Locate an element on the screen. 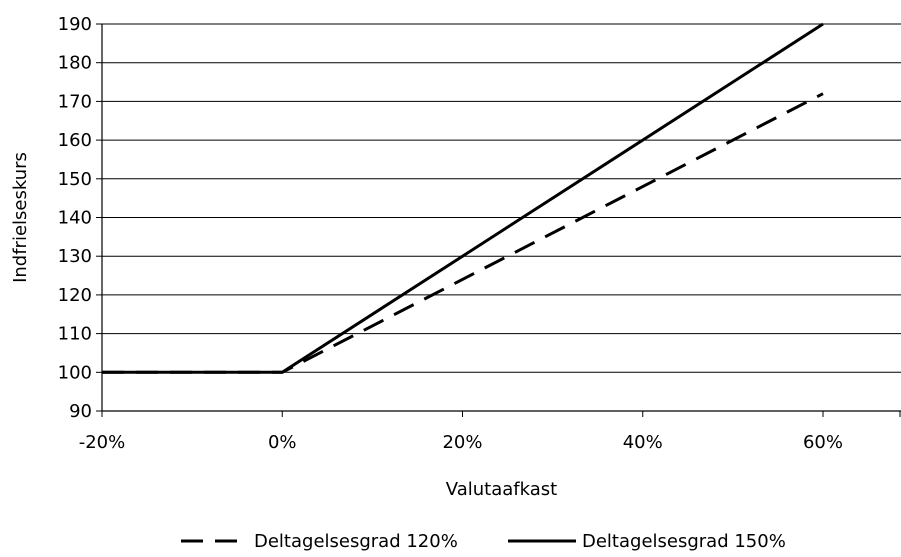 This screenshot has height=557, width=901. legend-label: Deltagelsesgrad 120% is located at coordinates (356, 541).